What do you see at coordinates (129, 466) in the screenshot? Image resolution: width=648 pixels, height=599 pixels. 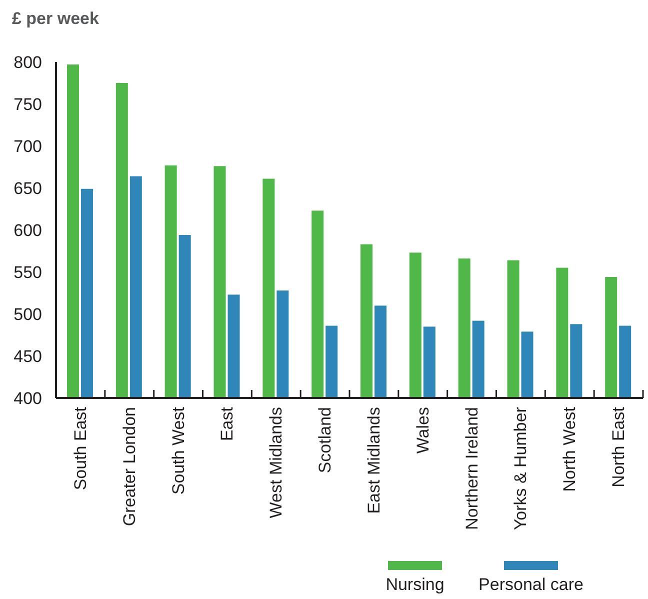 I see `x-tick-label: Greater London` at bounding box center [129, 466].